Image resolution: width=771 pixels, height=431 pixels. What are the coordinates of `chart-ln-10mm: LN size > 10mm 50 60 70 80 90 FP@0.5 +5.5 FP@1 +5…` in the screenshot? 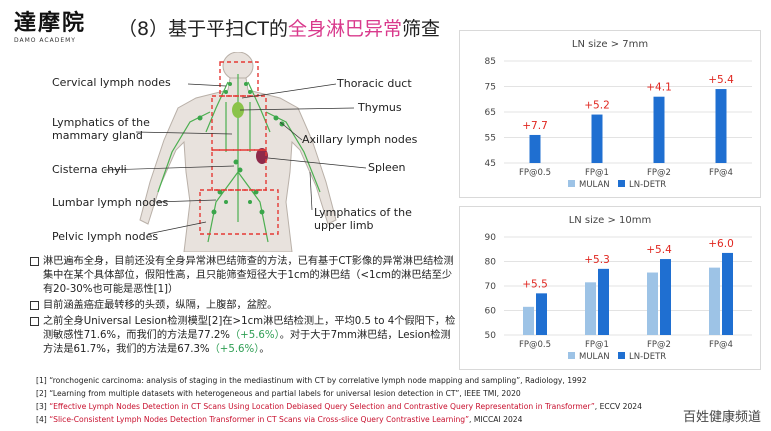 It's located at (610, 288).